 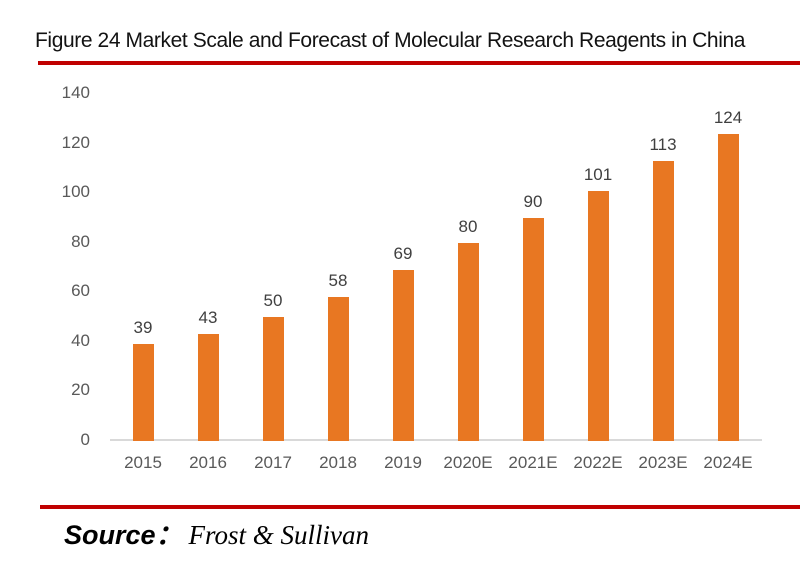 What do you see at coordinates (468, 462) in the screenshot?
I see `x-axis-label: 2020E` at bounding box center [468, 462].